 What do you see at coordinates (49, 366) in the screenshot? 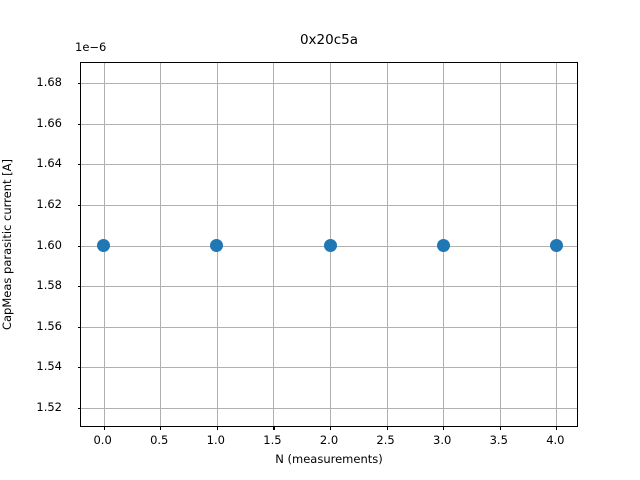
I see `y-tick-label: 1.54` at bounding box center [49, 366].